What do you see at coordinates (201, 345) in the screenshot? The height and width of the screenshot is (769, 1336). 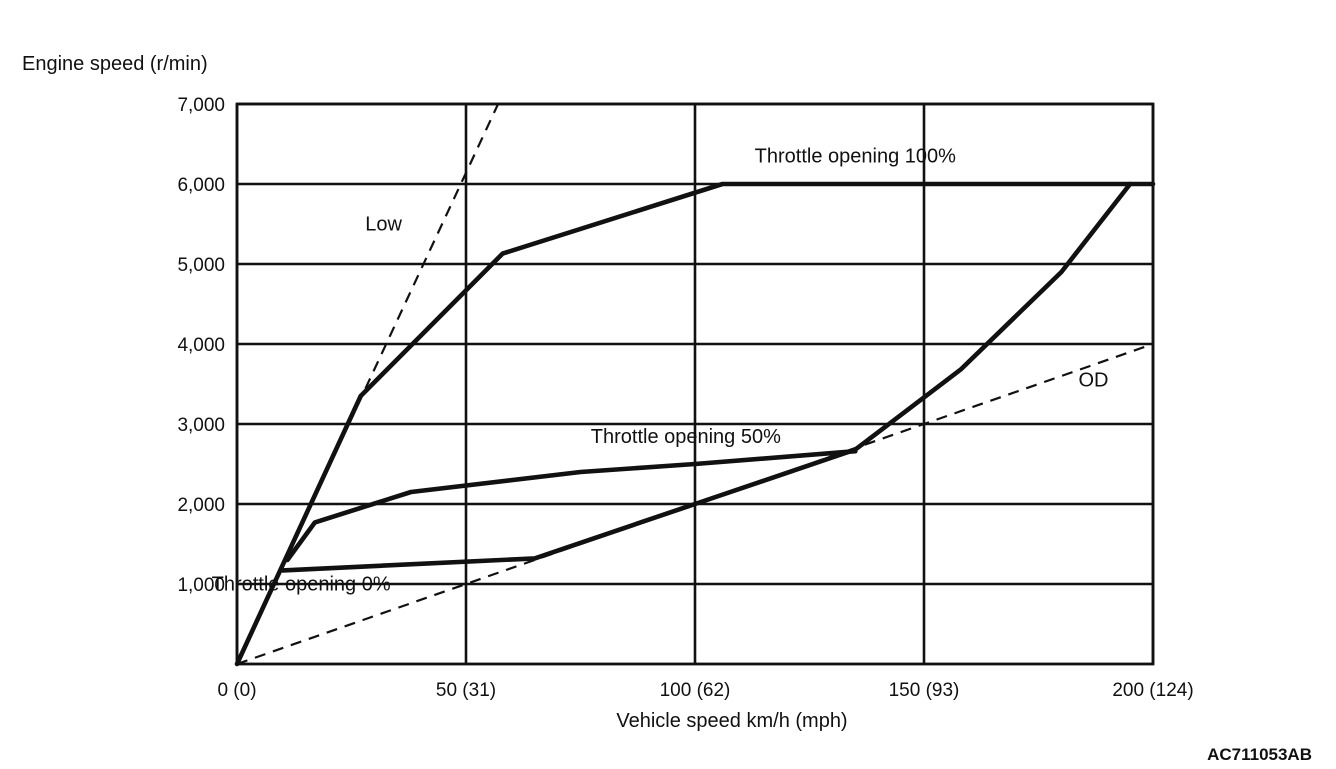 I see `y-tick-label: 4,000` at bounding box center [201, 345].